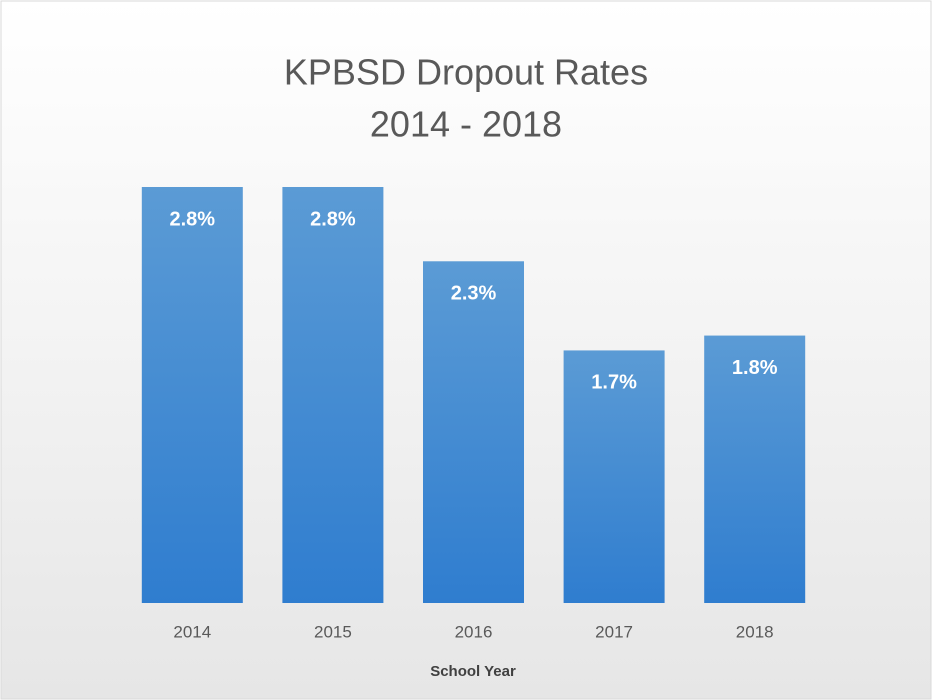  I want to click on chart-subtitle: 2014 - 2018, so click(466, 124).